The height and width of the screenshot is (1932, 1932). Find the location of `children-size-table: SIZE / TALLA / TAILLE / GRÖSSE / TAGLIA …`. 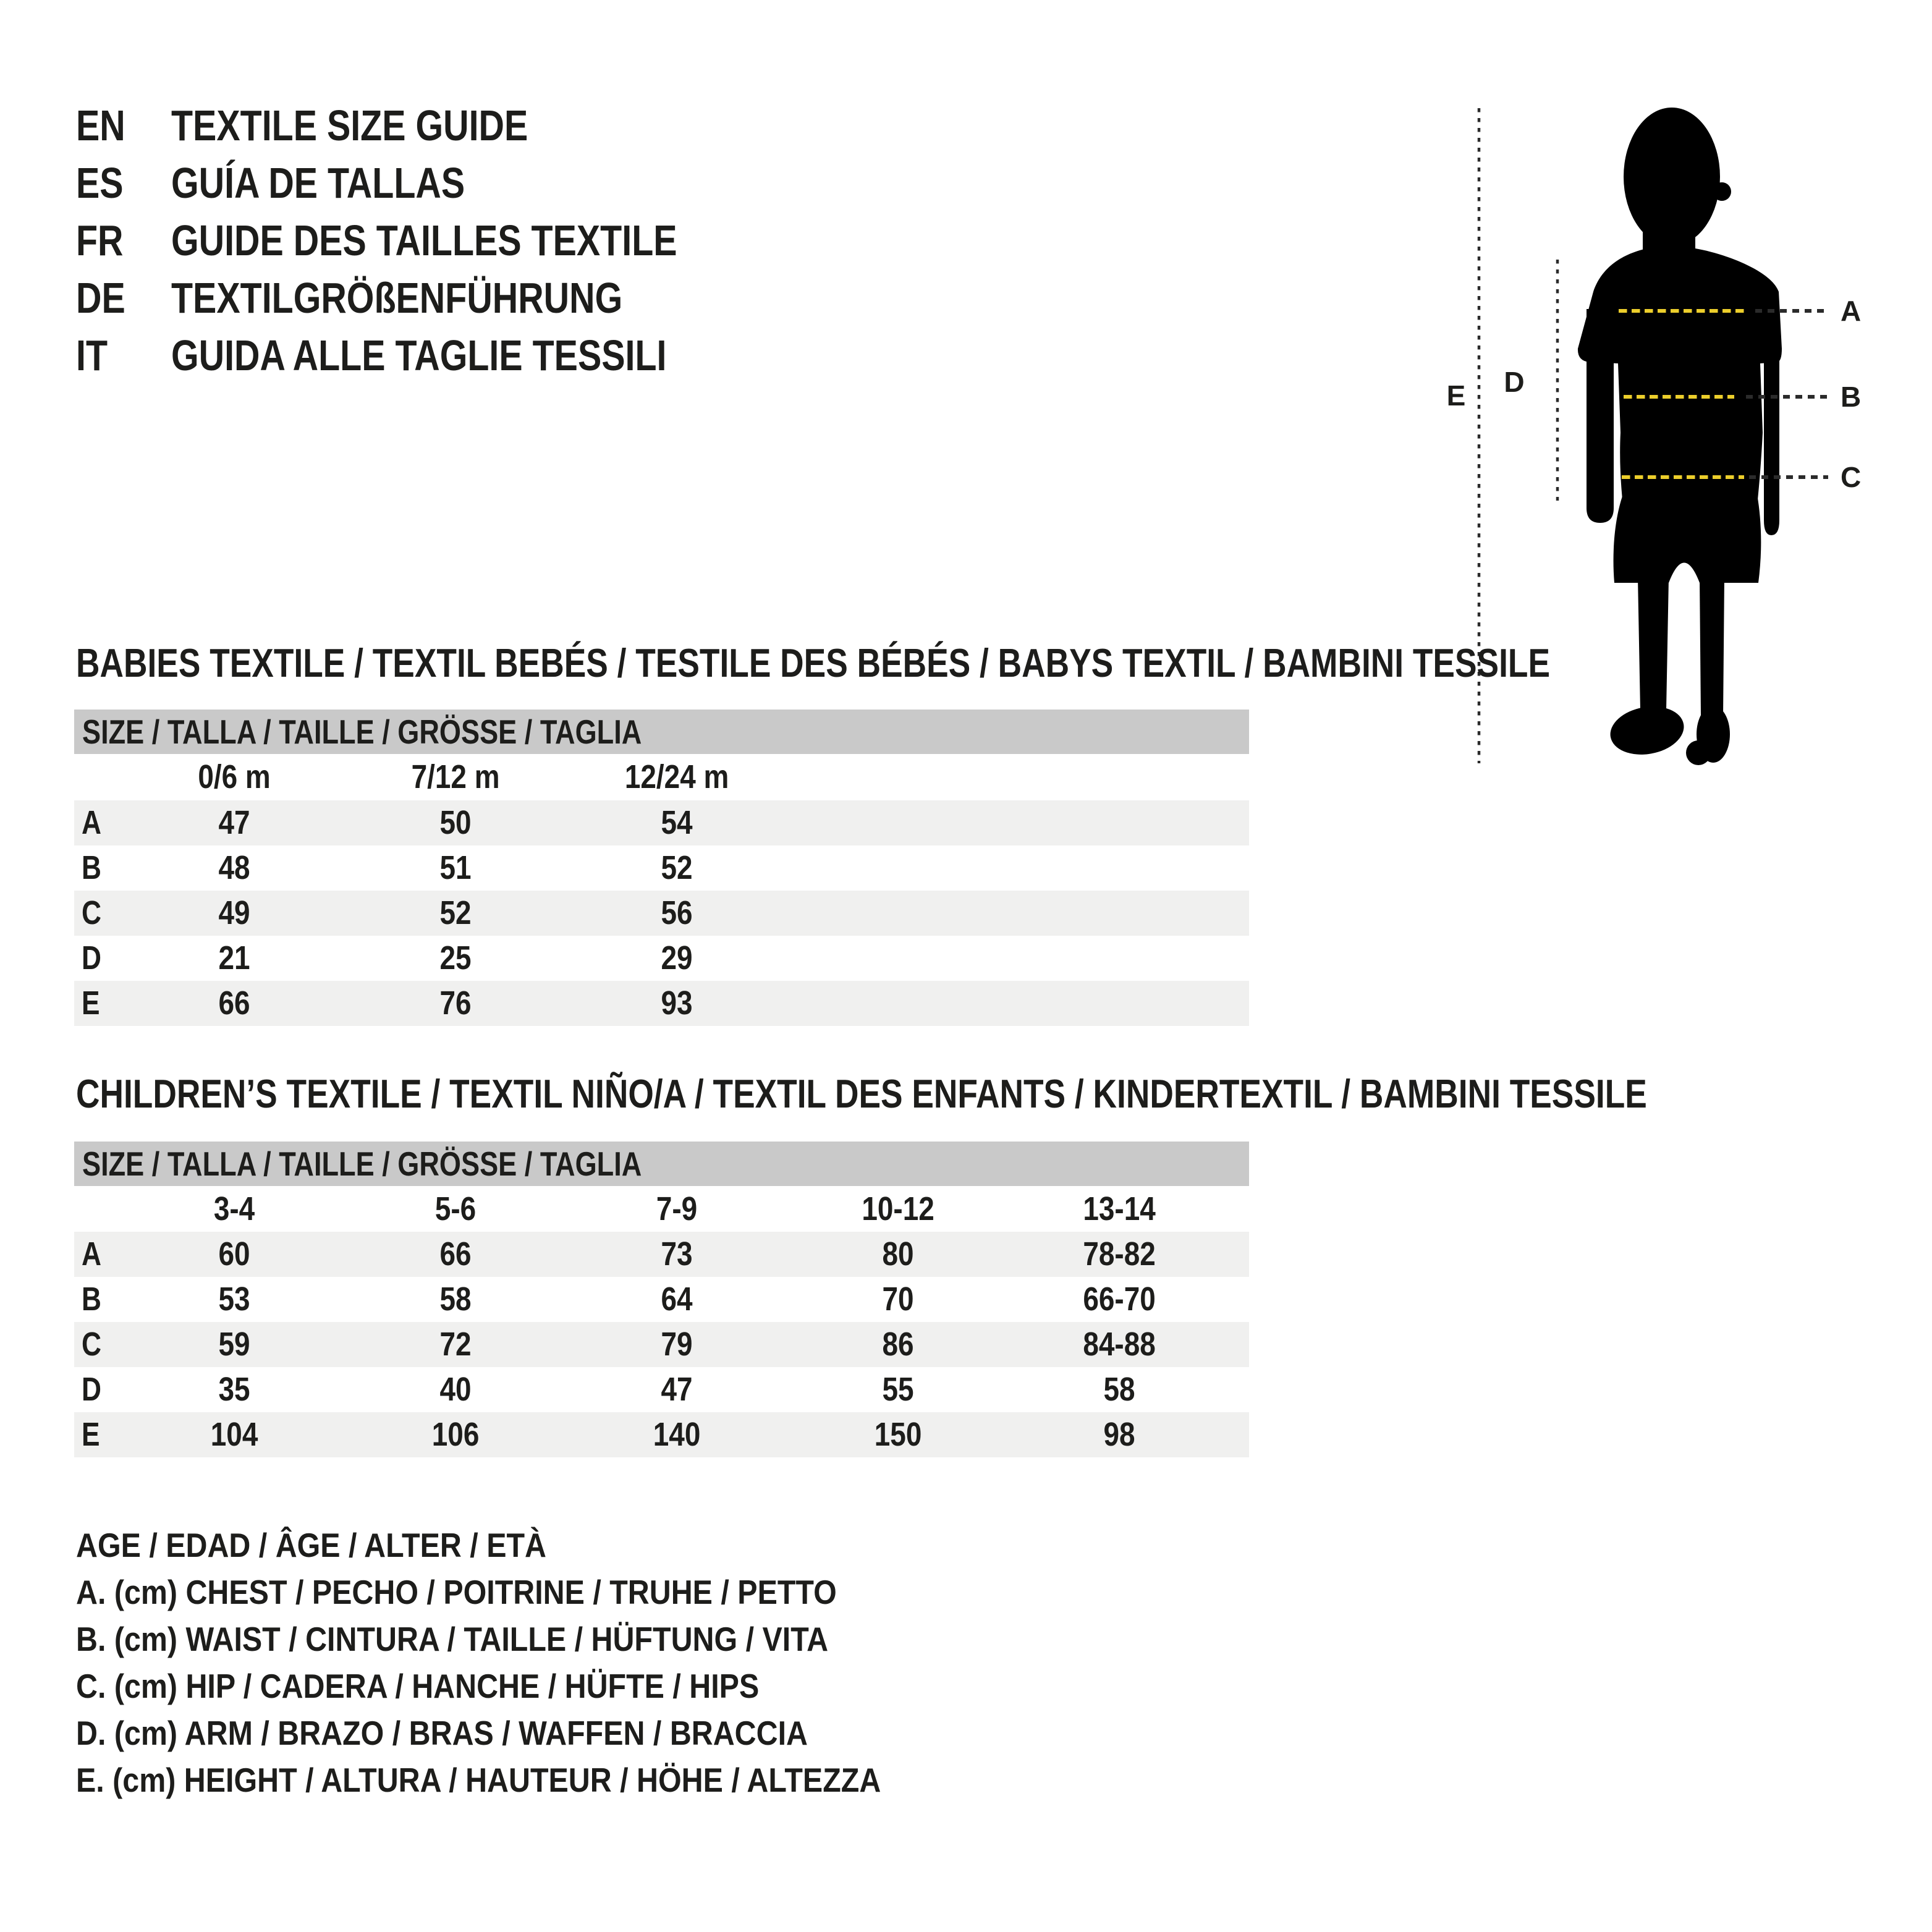

children-size-table: SIZE / TALLA / TAILLE / GRÖSSE / TAGLIA … is located at coordinates (661, 1299).